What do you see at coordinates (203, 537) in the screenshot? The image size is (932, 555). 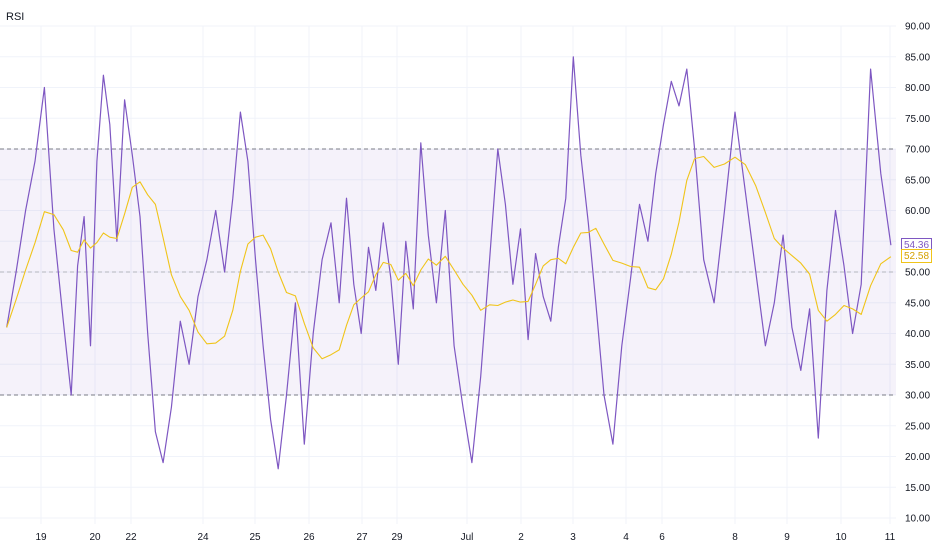 I see `x-tick-label: 24` at bounding box center [203, 537].